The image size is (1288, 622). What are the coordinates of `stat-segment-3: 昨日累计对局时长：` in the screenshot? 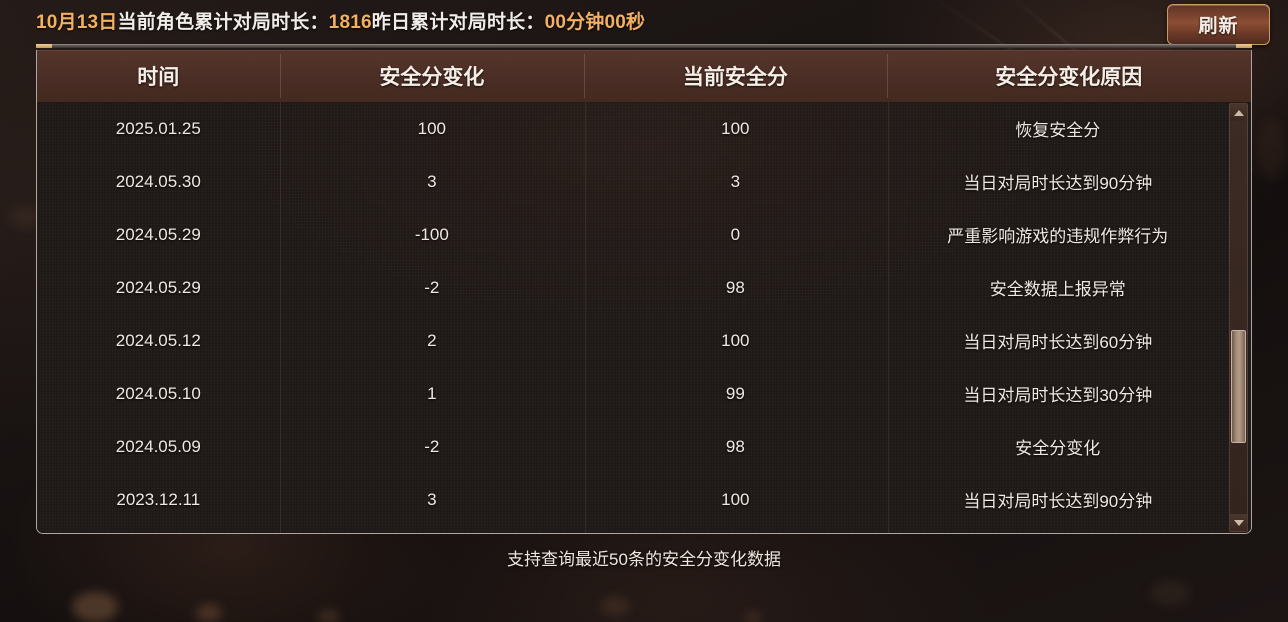 It's located at (458, 22).